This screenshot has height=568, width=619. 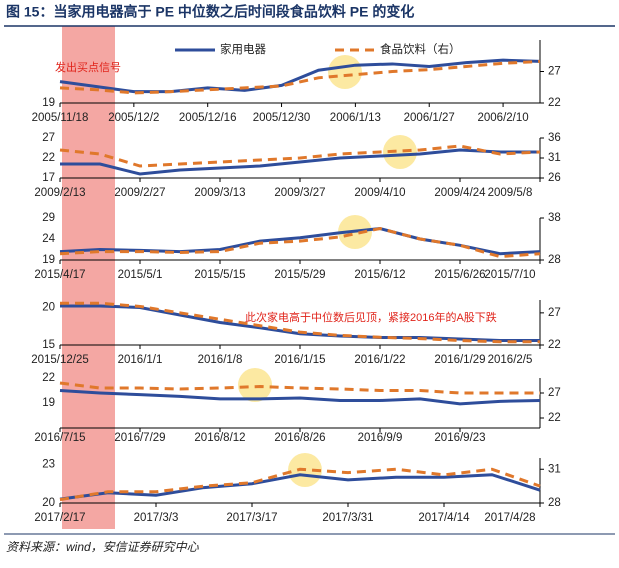 What do you see at coordinates (299, 275) in the screenshot?
I see `x-tick-label: 2015/5/29` at bounding box center [299, 275].